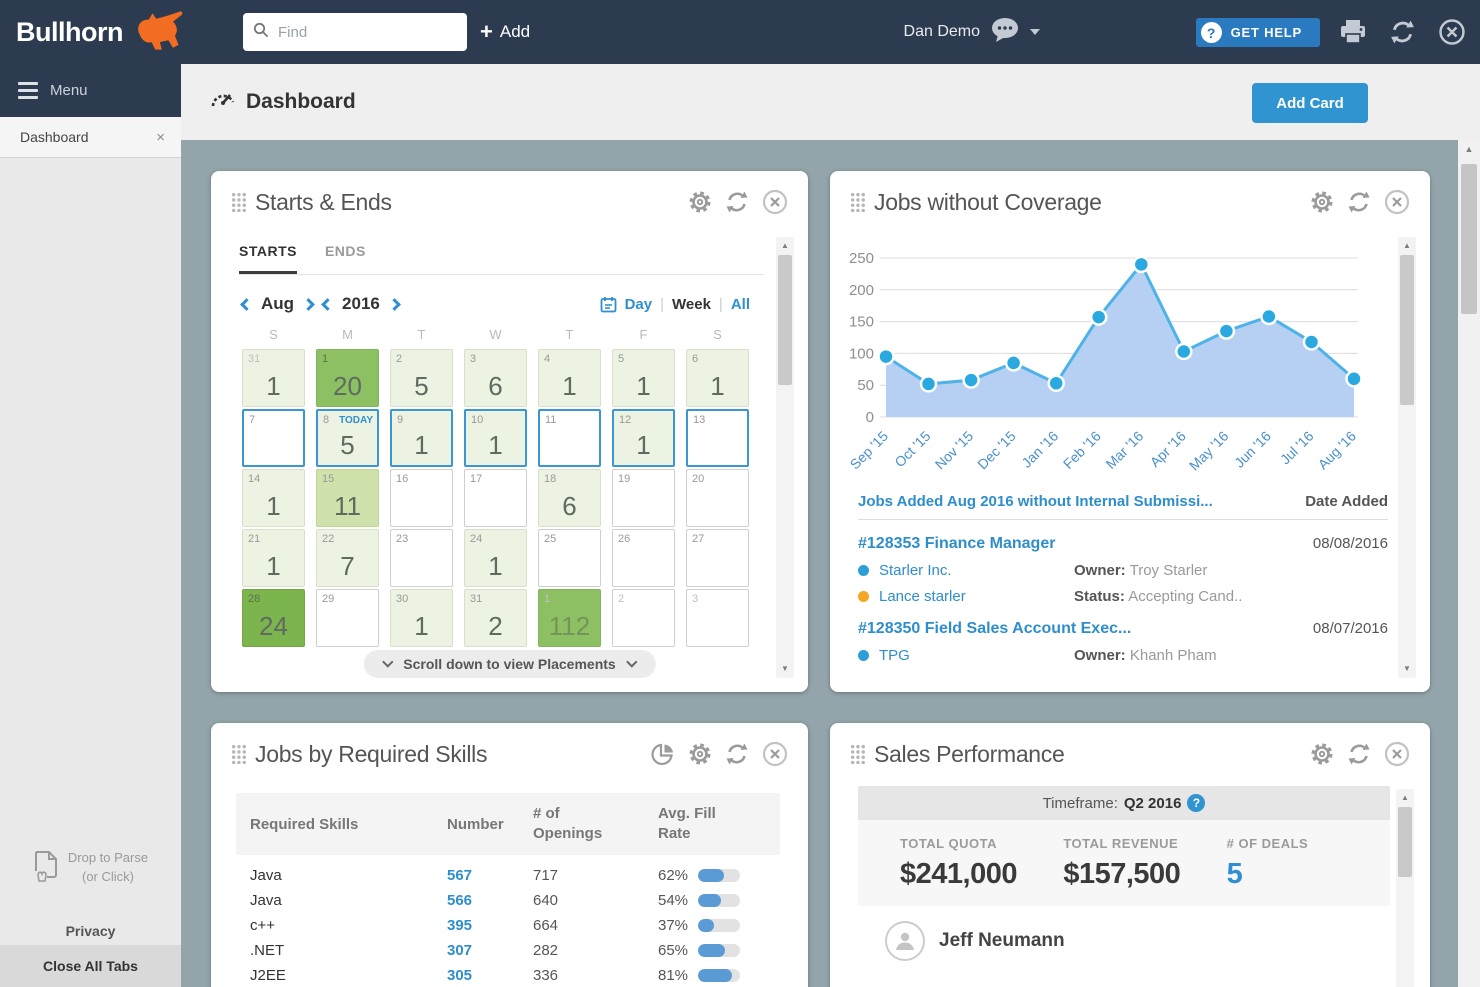 This screenshot has height=987, width=1480. What do you see at coordinates (569, 558) in the screenshot?
I see `calendar-cell: 25` at bounding box center [569, 558].